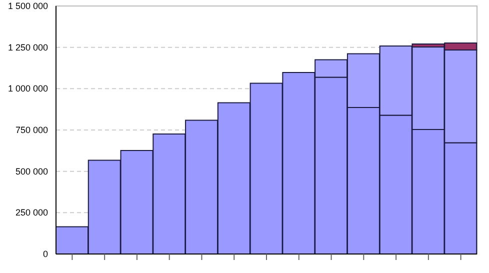 The image size is (489, 273). Describe the element at coordinates (28, 47) in the screenshot. I see `y-tick-label: 1 250 000` at that location.